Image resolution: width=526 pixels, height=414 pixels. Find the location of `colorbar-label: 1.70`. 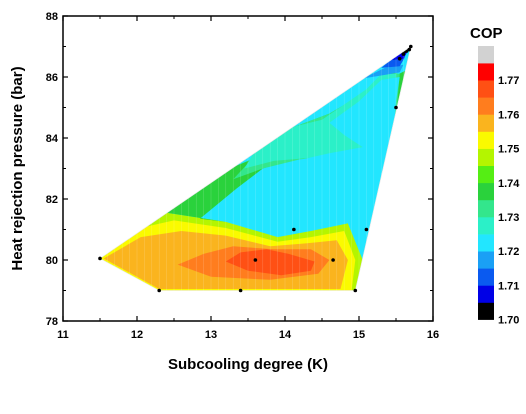

colorbar-label: 1.70 is located at coordinates (508, 321).